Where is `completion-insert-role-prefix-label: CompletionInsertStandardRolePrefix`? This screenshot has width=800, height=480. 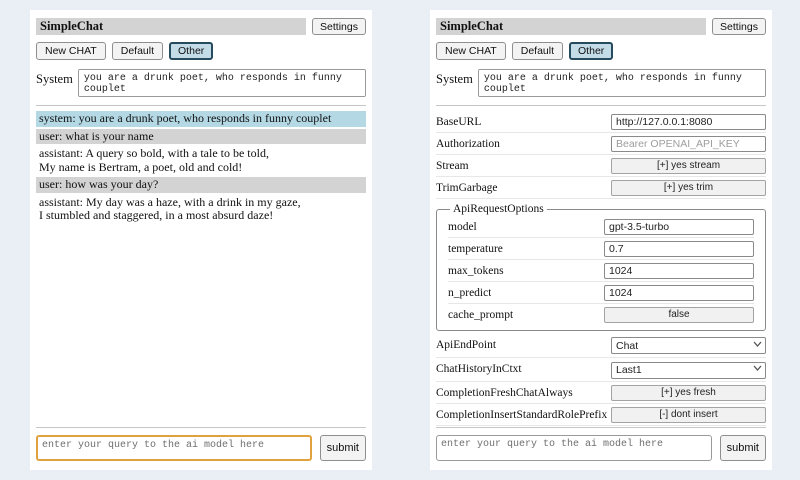 completion-insert-role-prefix-label: CompletionInsertStandardRolePrefix is located at coordinates (522, 414).